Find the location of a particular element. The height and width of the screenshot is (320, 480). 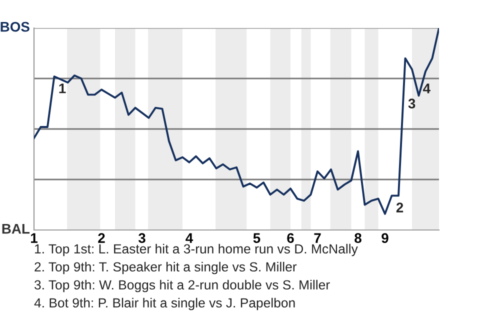

x-tick-label: 2 is located at coordinates (101, 238).